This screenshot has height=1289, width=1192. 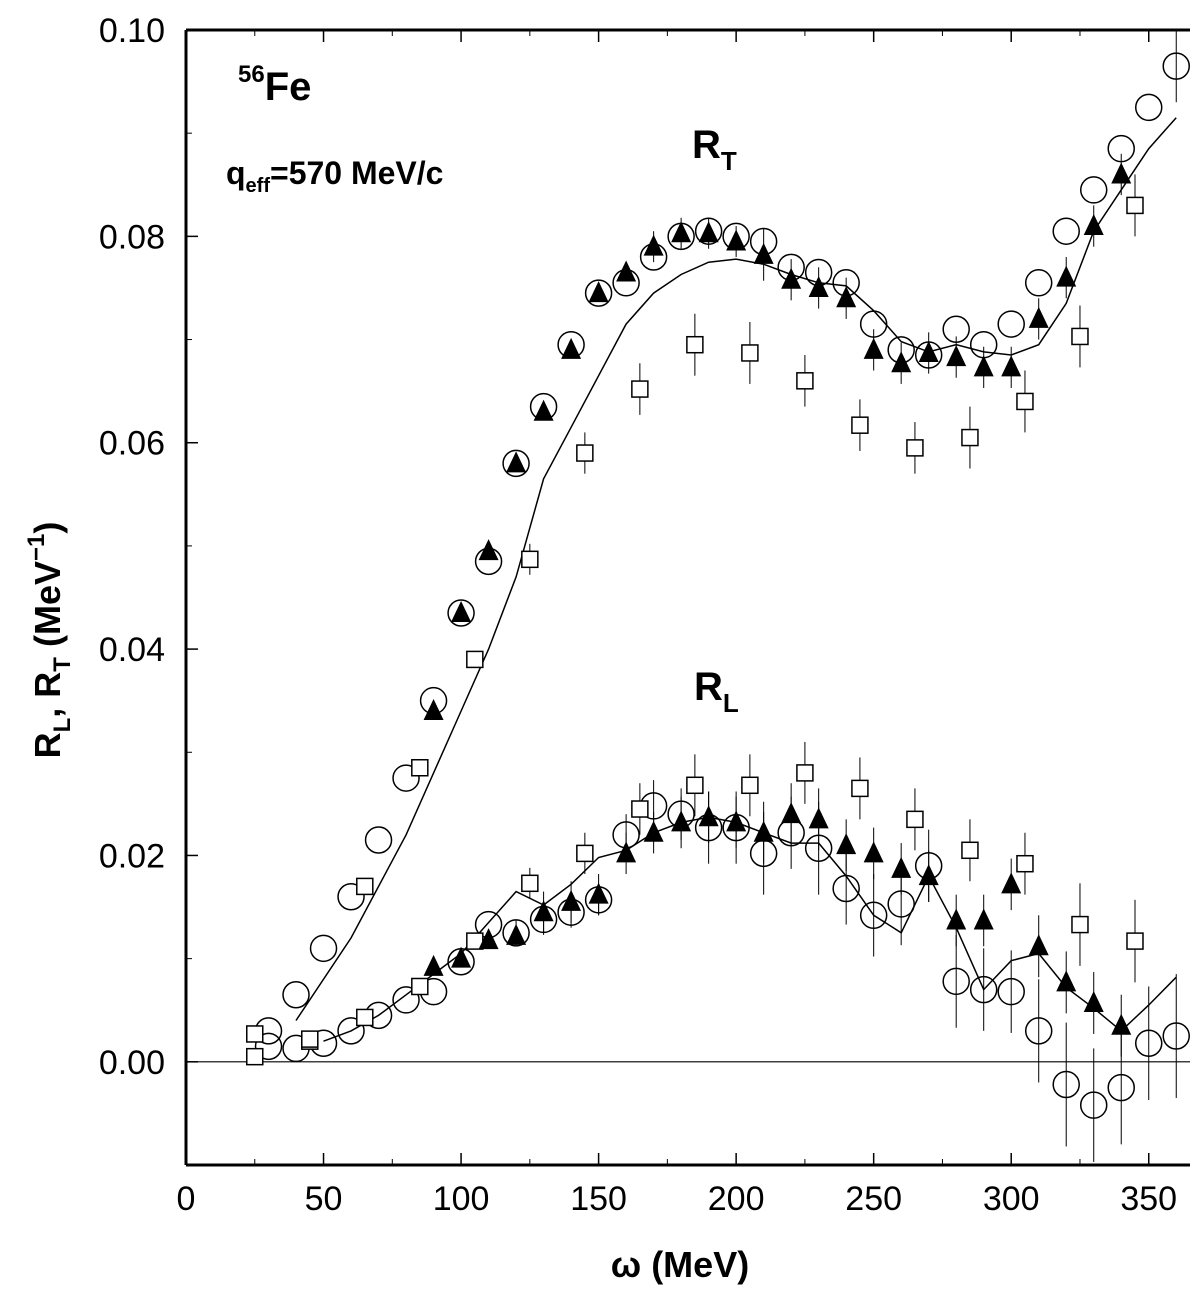 I want to click on x-tick-label: 200, so click(x=736, y=1199).